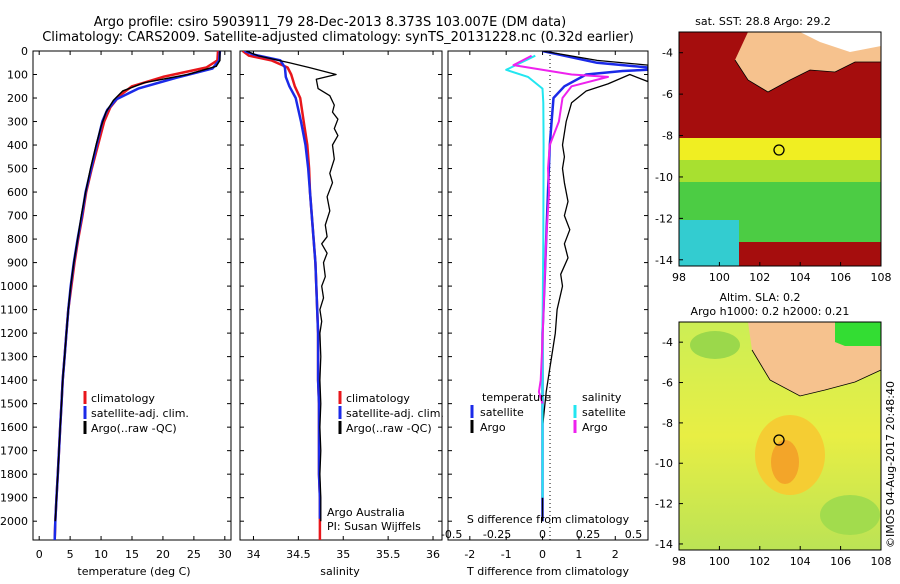  I want to click on difference-lines, so click(576, 286).